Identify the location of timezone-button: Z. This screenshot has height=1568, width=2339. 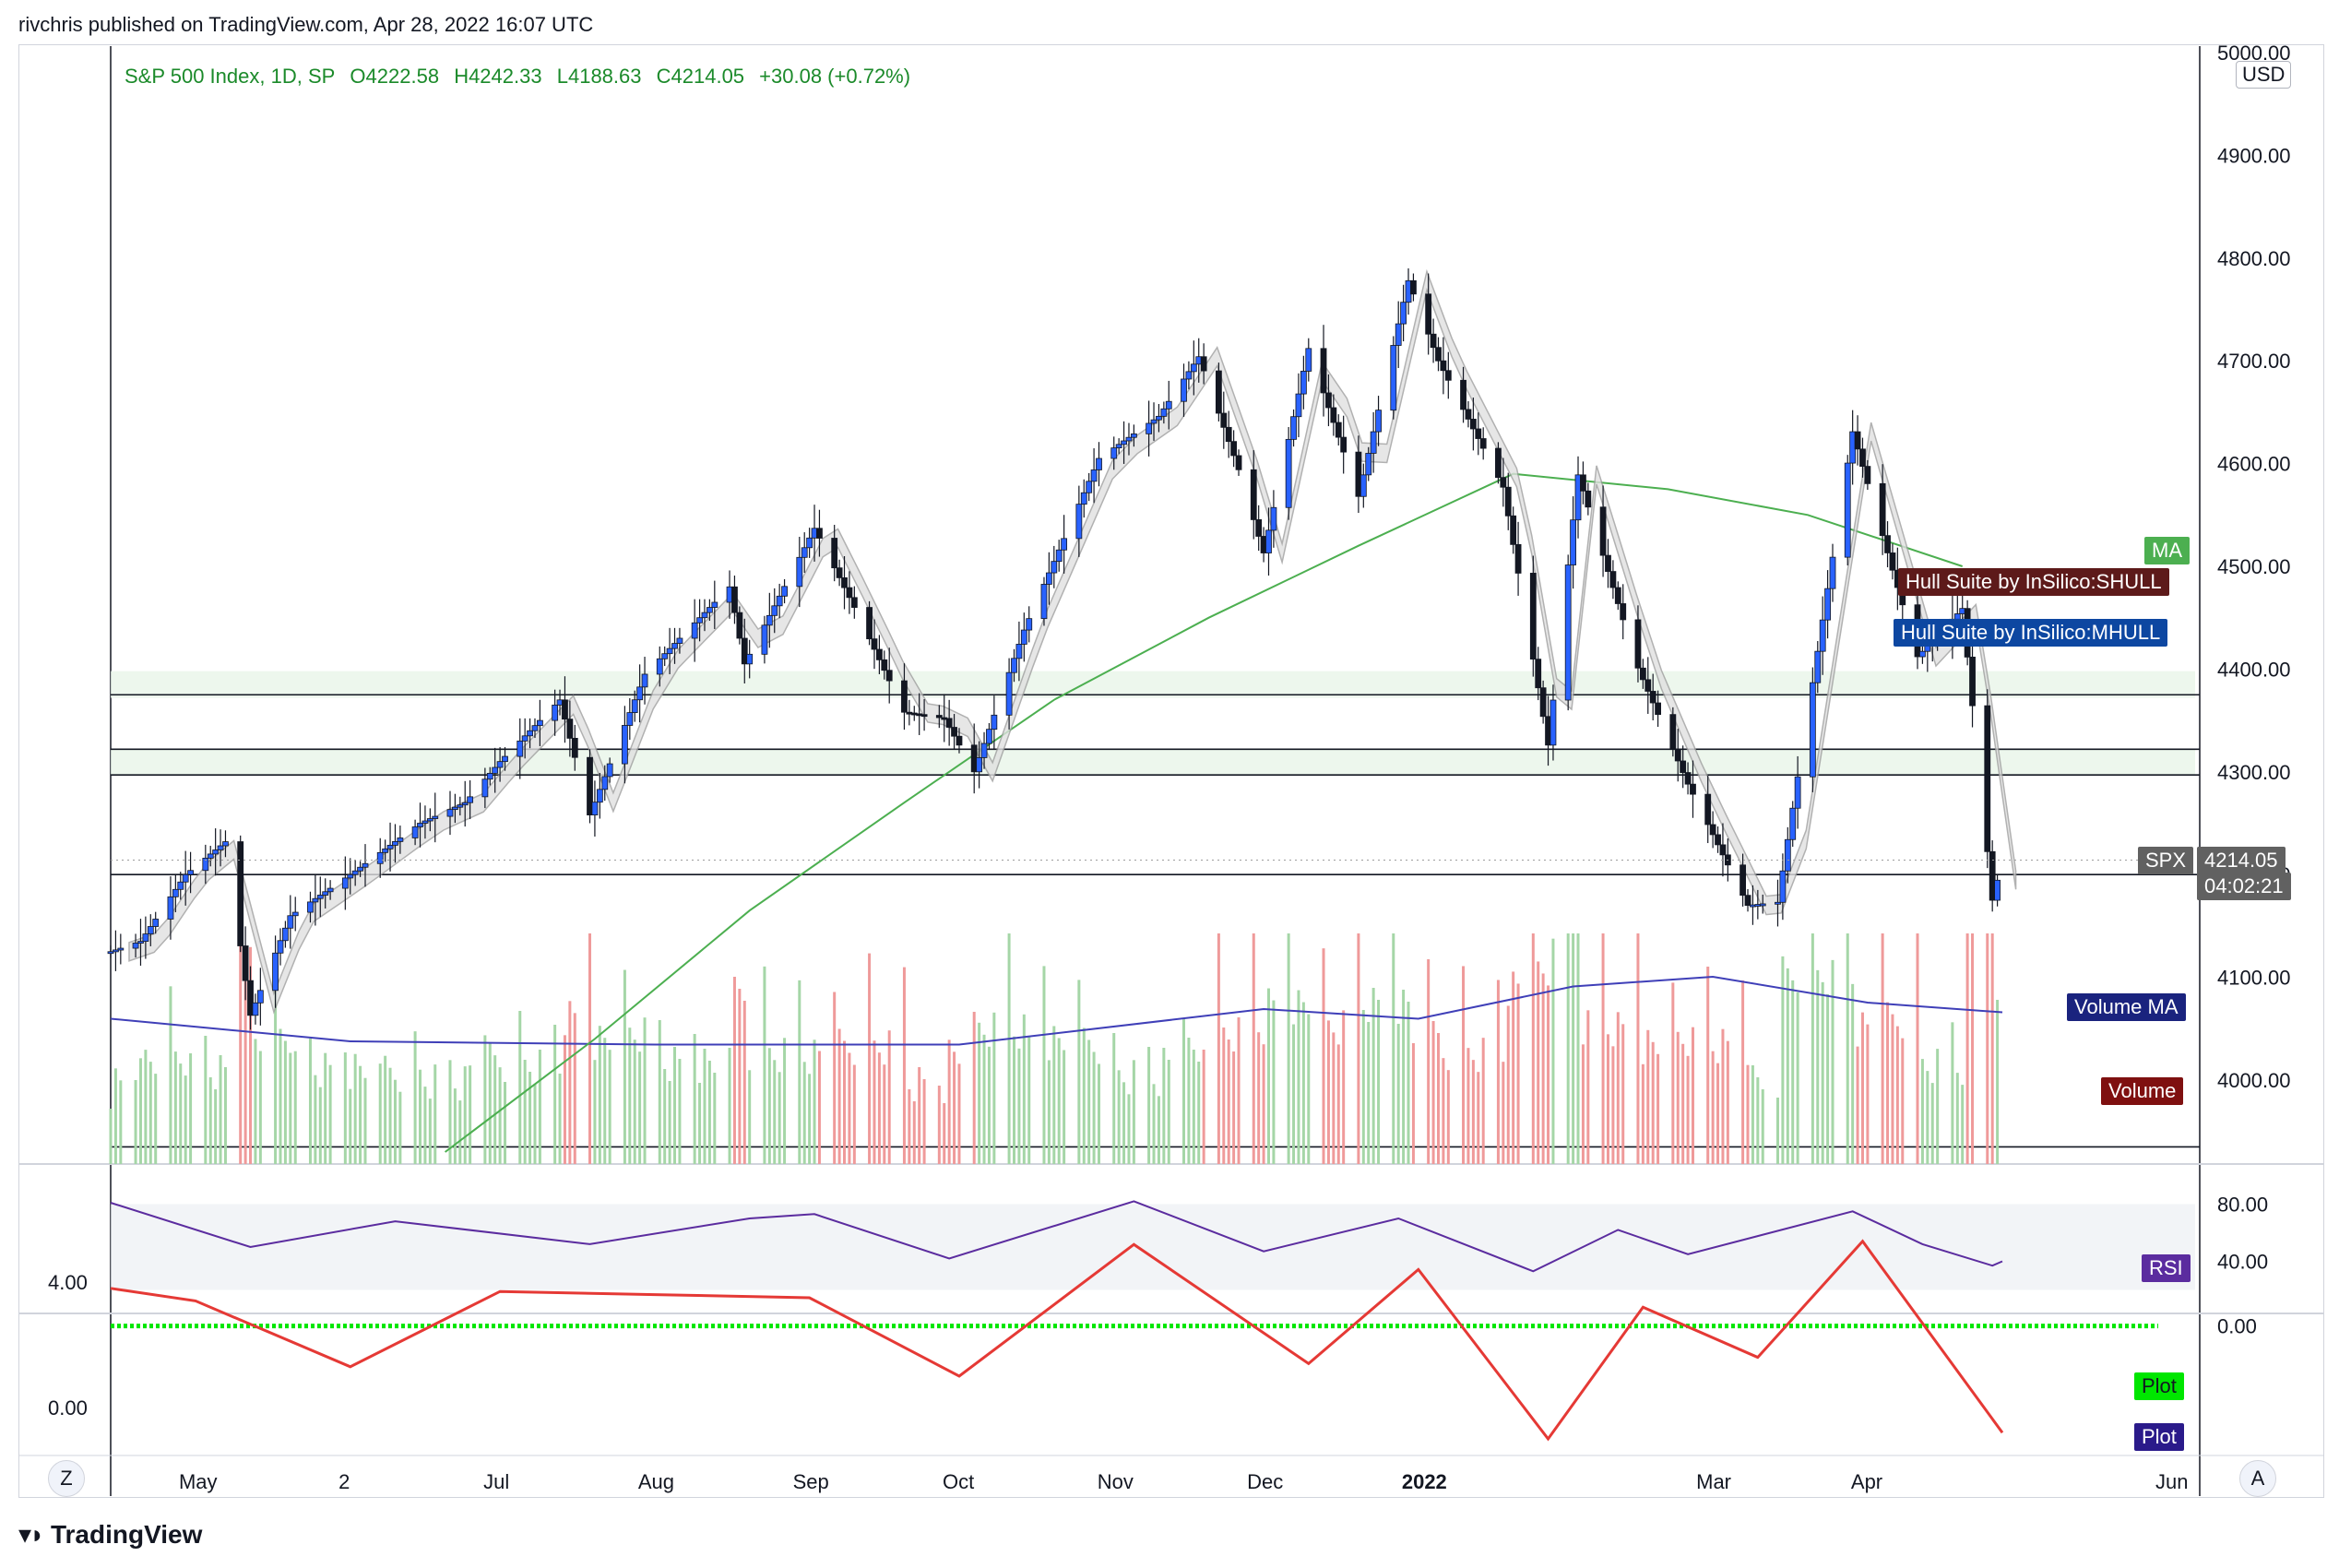
(66, 1478).